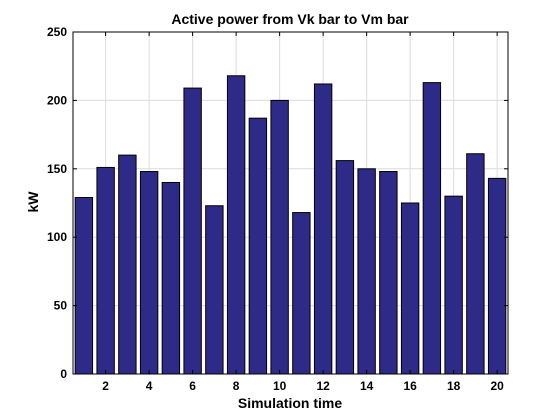 The image size is (560, 420). What do you see at coordinates (33, 202) in the screenshot?
I see `y-axis-label: kW` at bounding box center [33, 202].